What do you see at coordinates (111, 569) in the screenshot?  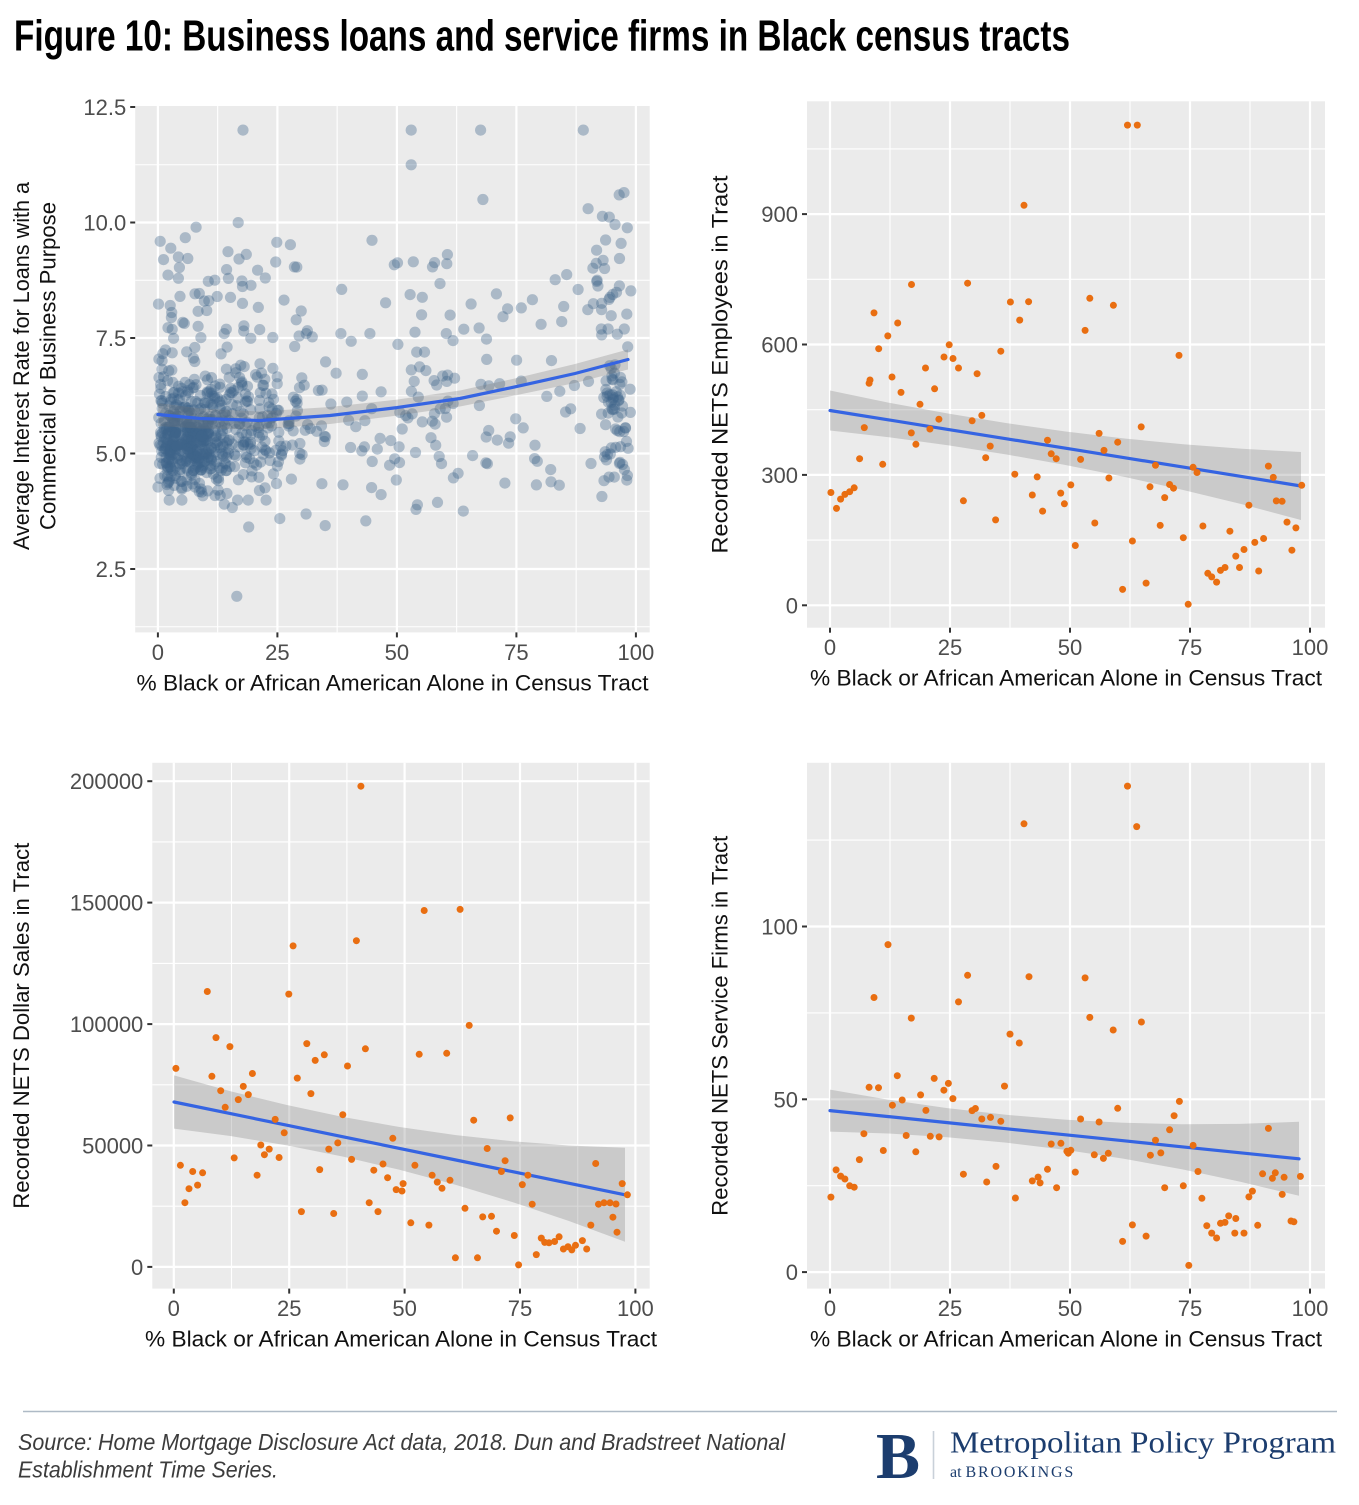 I see `svg-text: 2.5` at bounding box center [111, 569].